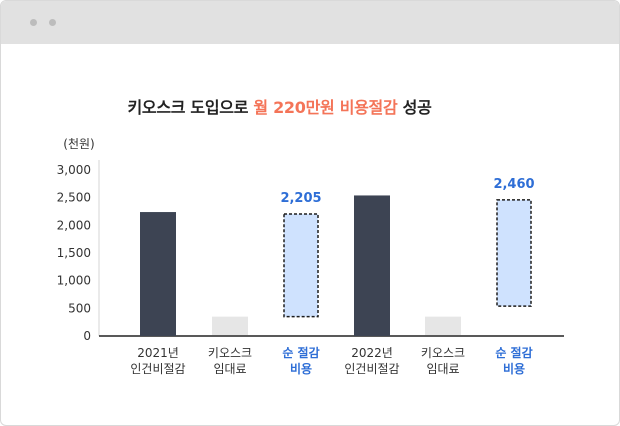  I want to click on y-tick-label: 1,500, so click(74, 253).